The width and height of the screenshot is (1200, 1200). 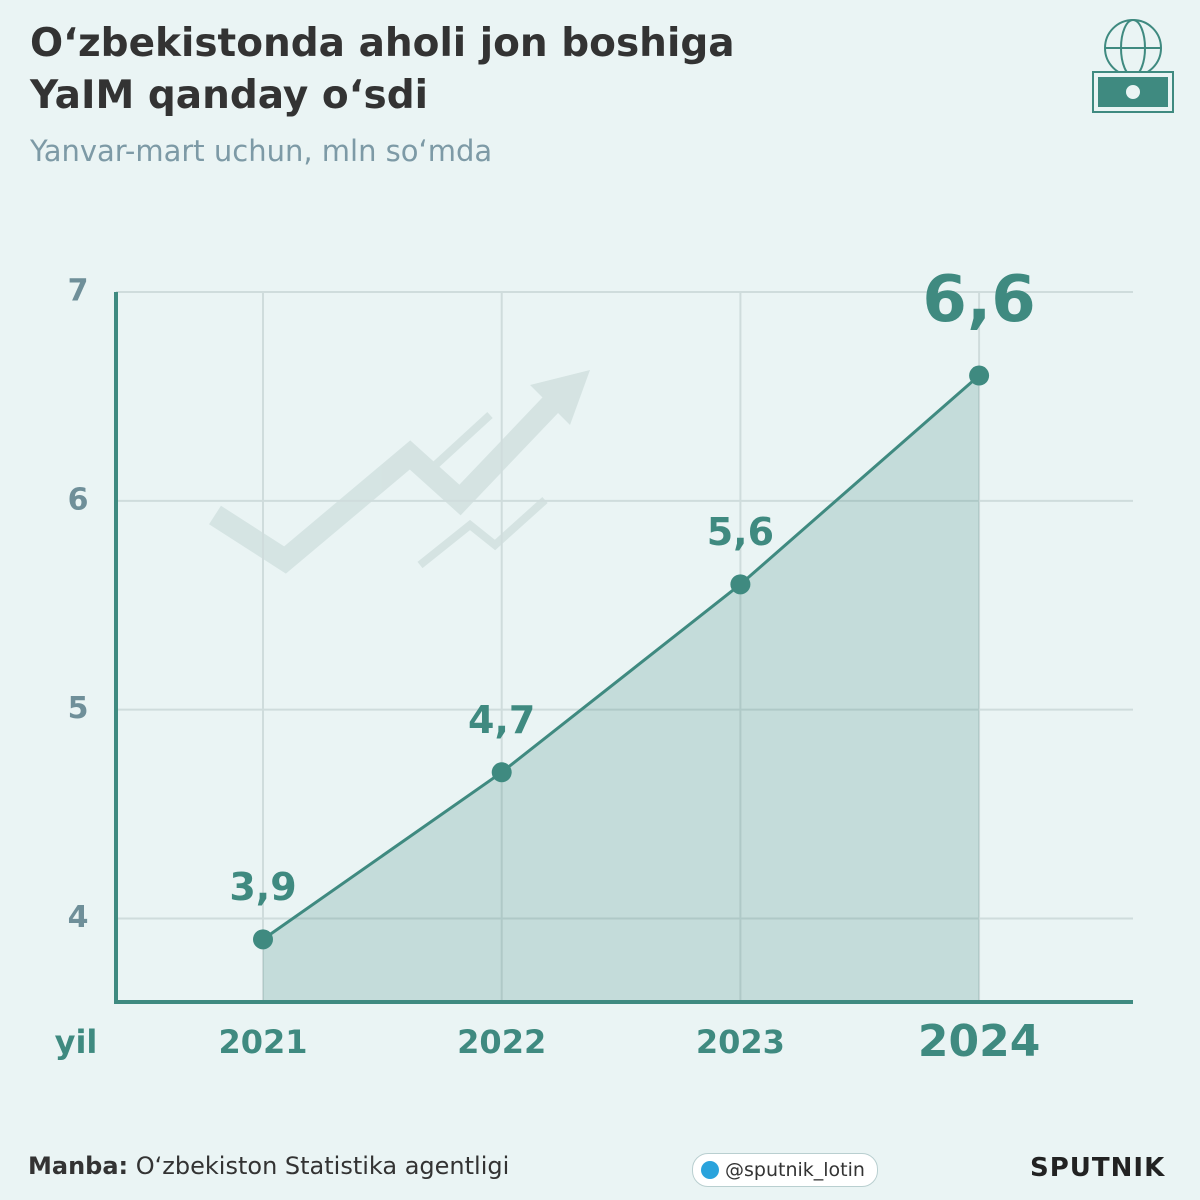 What do you see at coordinates (740, 532) in the screenshot?
I see `value-label: 5,6` at bounding box center [740, 532].